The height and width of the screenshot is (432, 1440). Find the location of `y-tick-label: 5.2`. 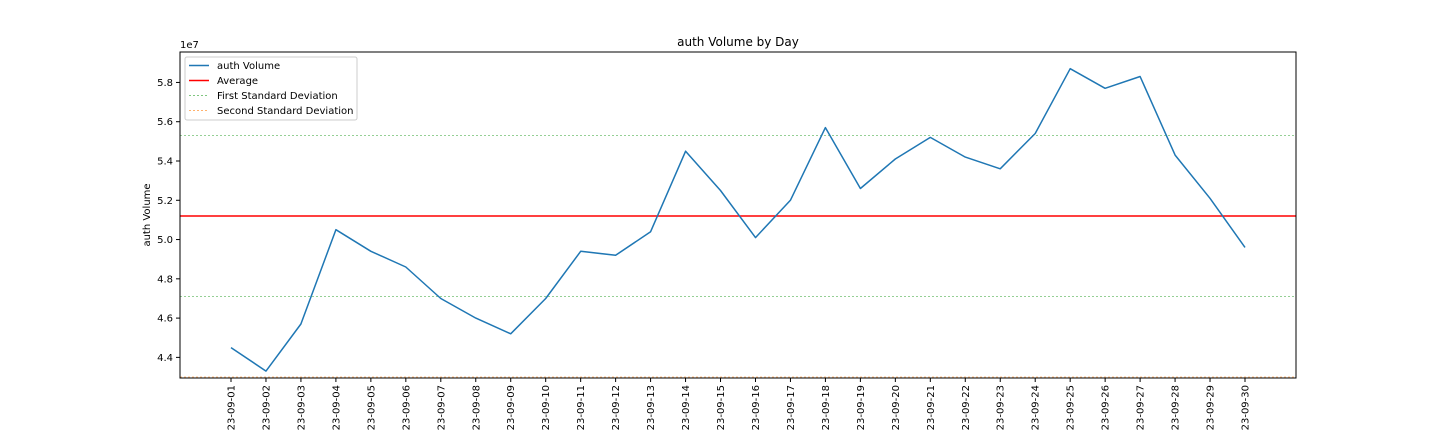

y-tick-label: 5.2 is located at coordinates (165, 201).